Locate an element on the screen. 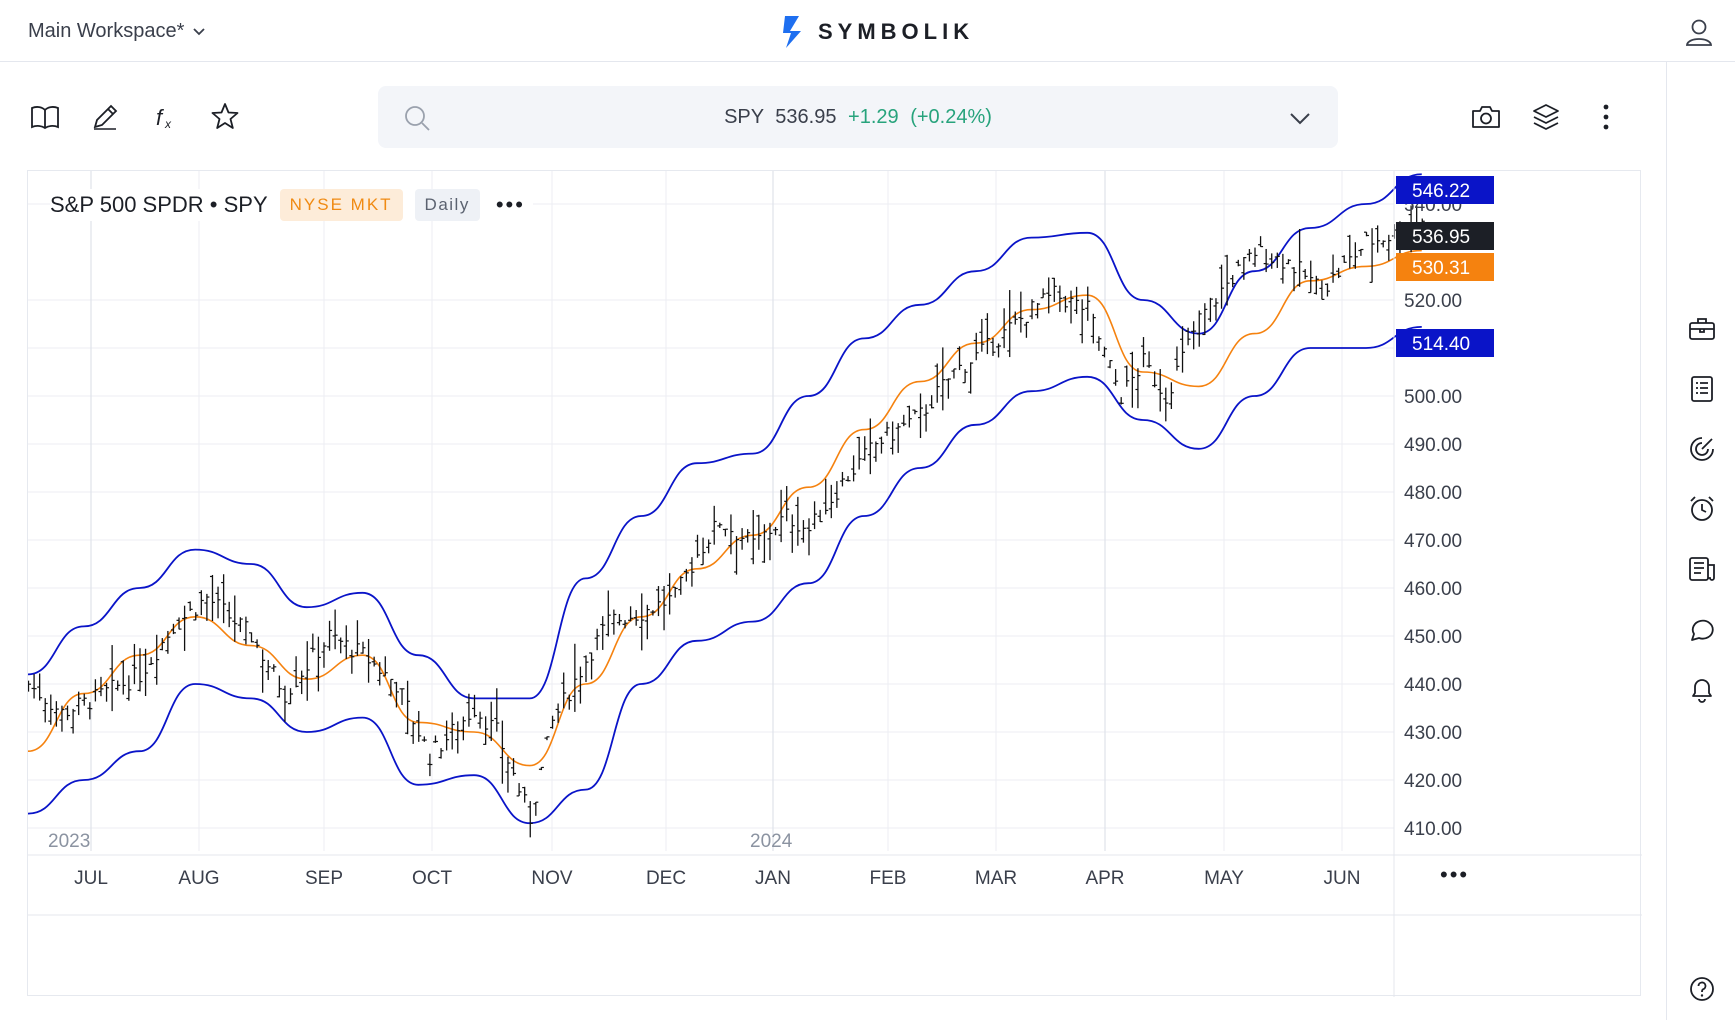 The image size is (1735, 1020). draw-pencil-icon is located at coordinates (105, 117).